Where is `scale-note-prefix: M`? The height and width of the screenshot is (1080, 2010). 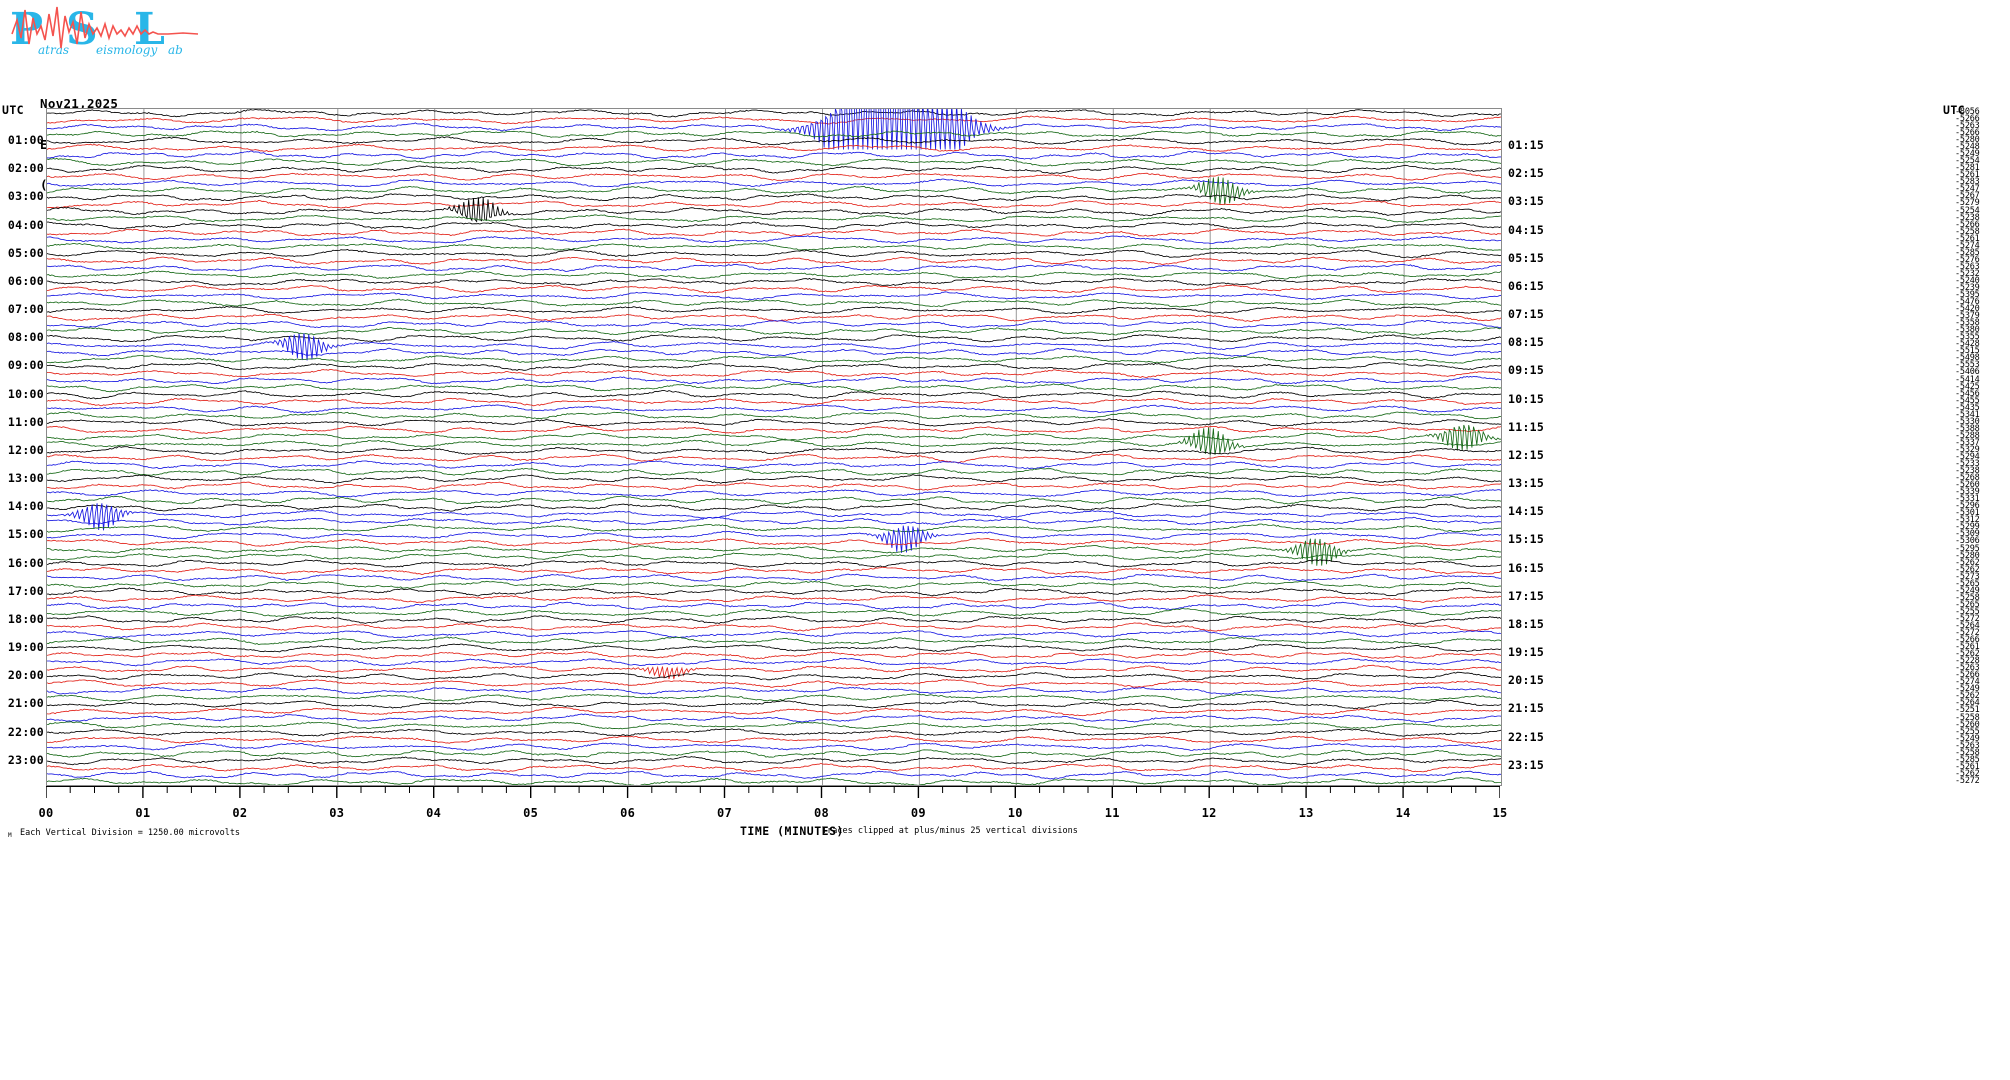
scale-note-prefix: M is located at coordinates (10, 835).